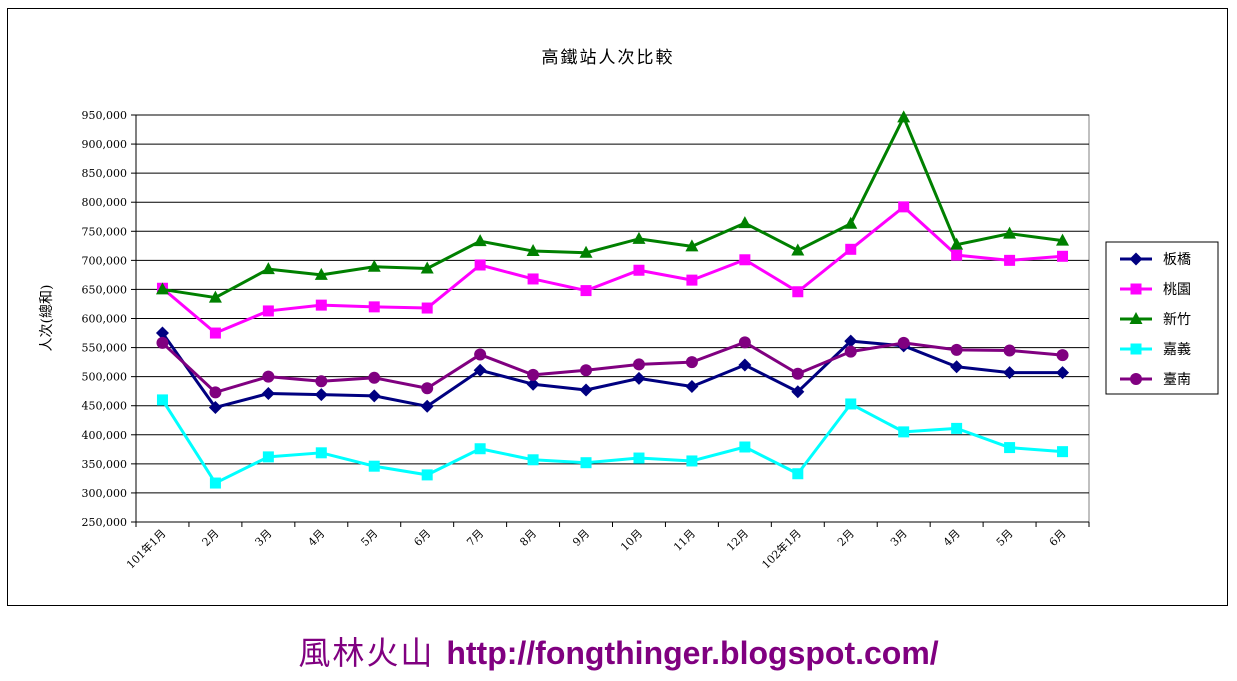 The height and width of the screenshot is (681, 1237). I want to click on series-1-line, so click(612, 270).